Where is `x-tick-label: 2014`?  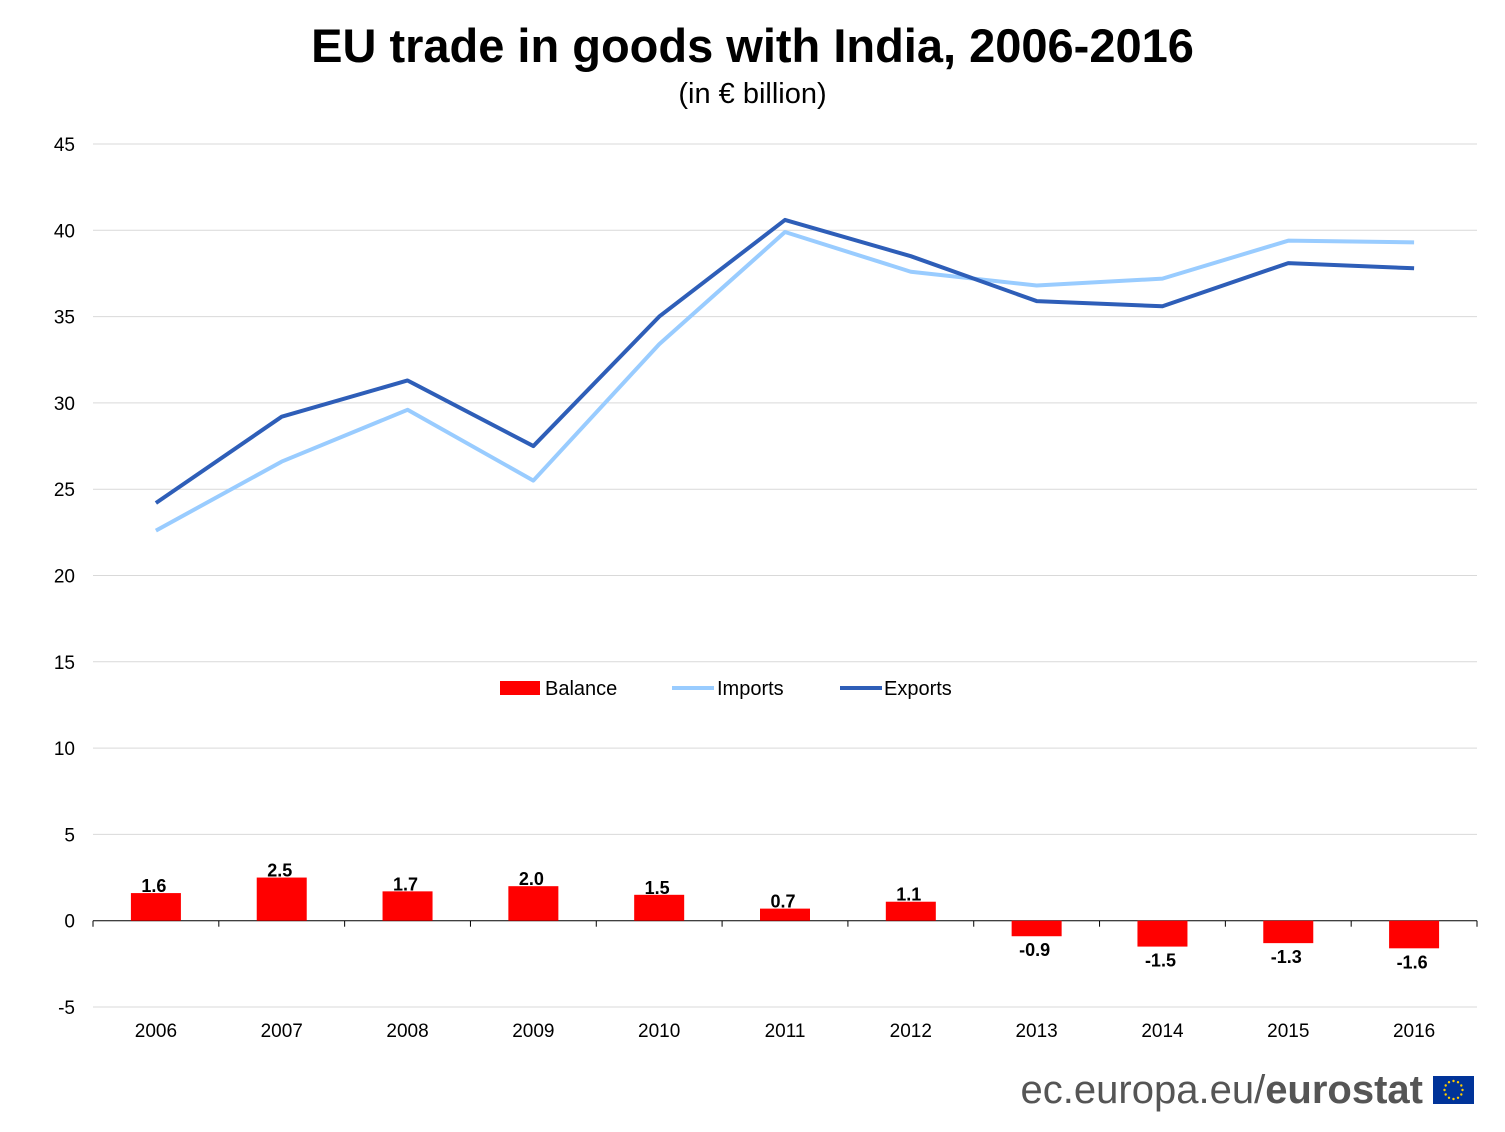 x-tick-label: 2014 is located at coordinates (1162, 1031).